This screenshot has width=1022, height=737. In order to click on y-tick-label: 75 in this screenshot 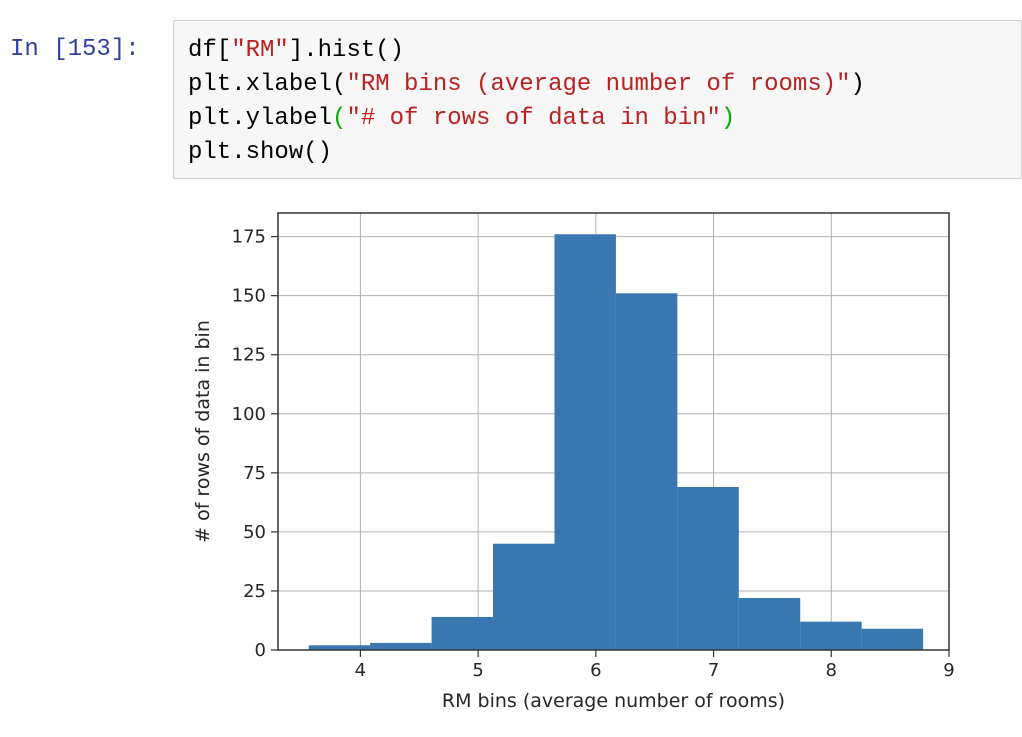, I will do `click(254, 473)`.